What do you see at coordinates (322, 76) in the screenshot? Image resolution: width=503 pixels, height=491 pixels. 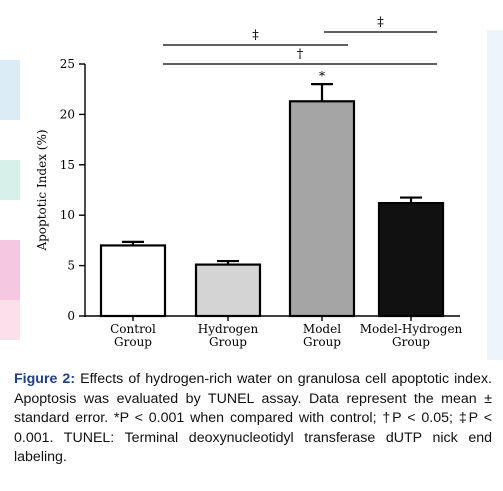 I see `significance-star: *` at bounding box center [322, 76].